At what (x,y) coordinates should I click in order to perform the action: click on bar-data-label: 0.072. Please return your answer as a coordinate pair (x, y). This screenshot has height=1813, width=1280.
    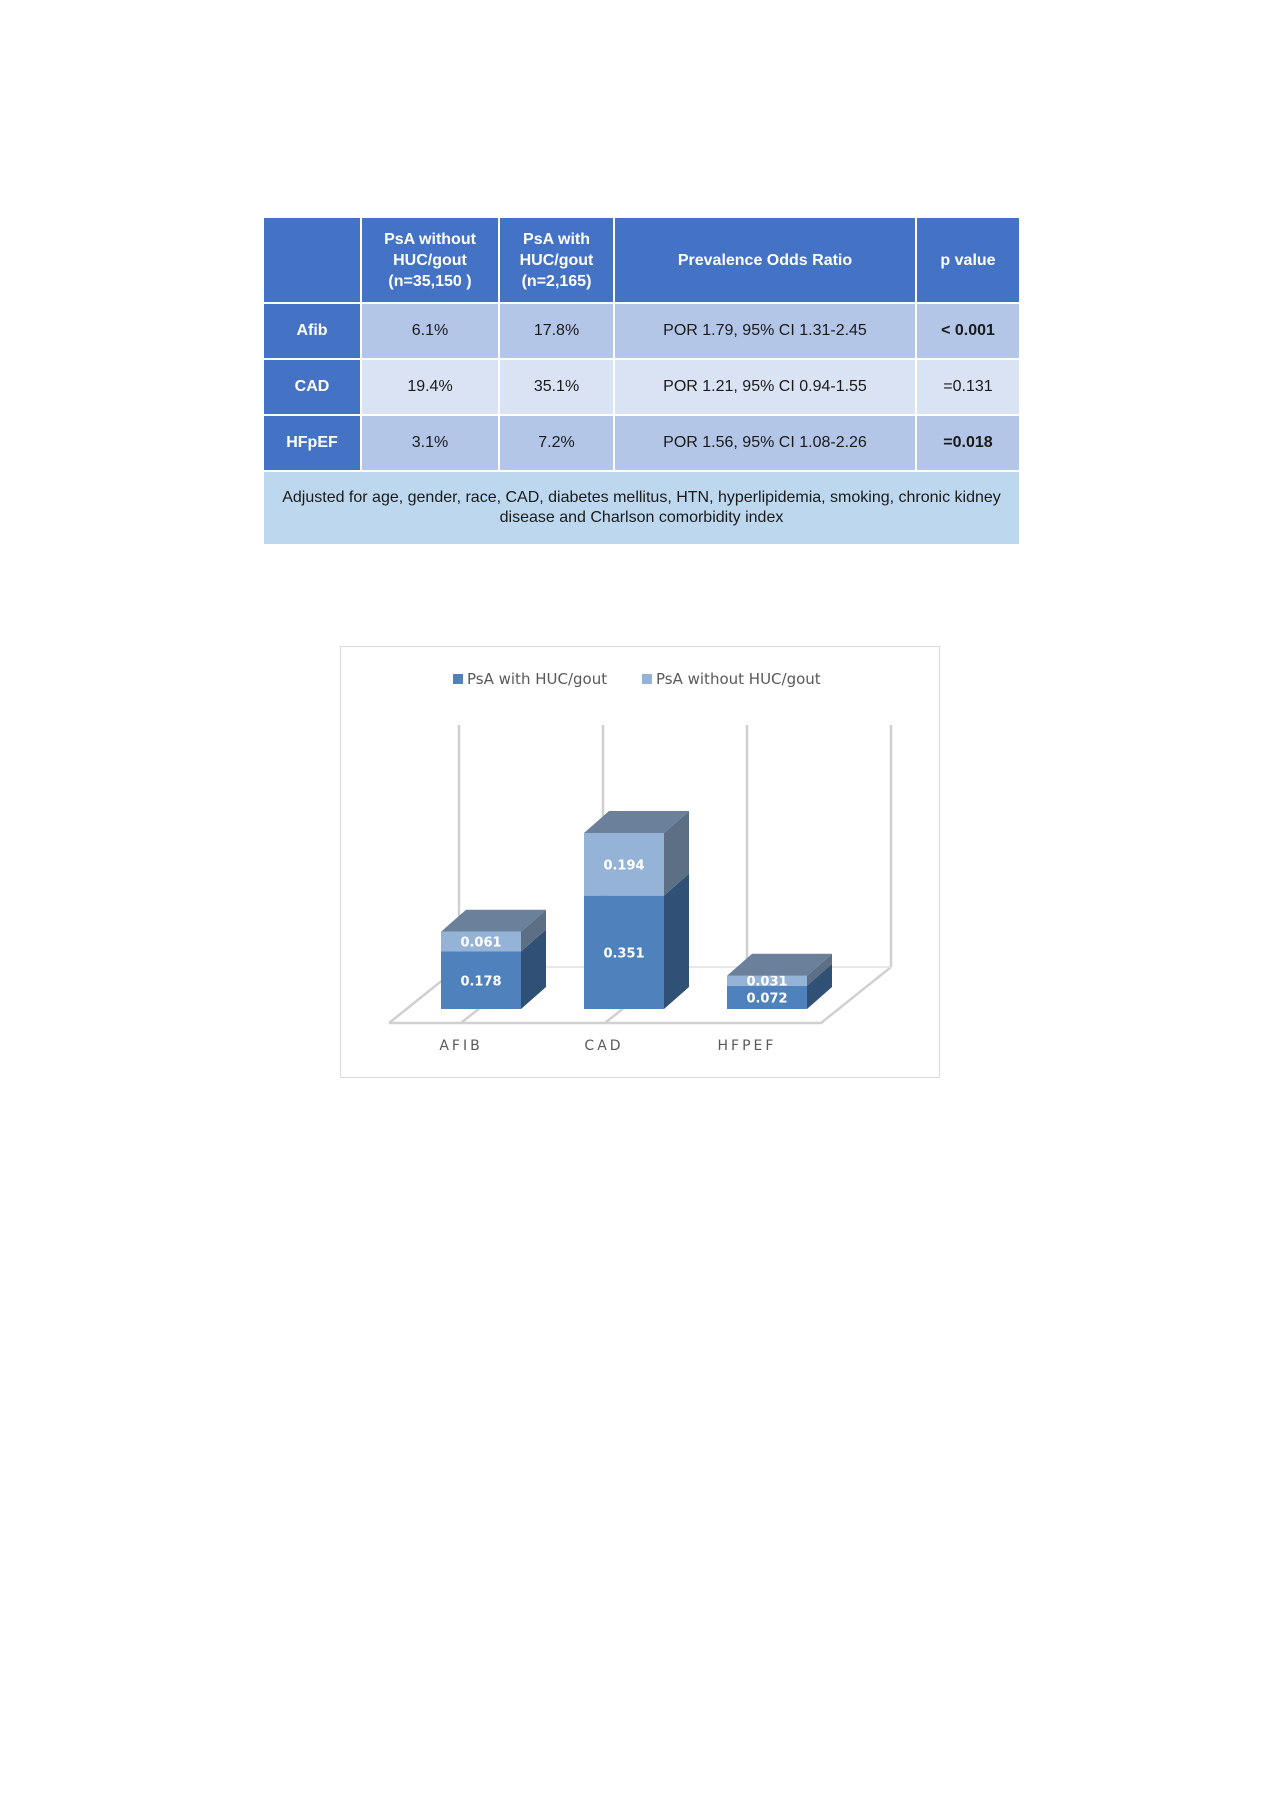
    Looking at the image, I should click on (766, 998).